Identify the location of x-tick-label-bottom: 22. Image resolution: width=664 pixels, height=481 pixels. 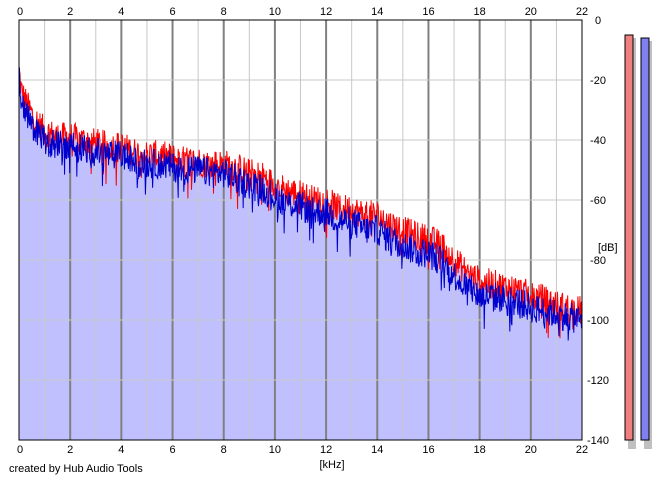
(582, 450).